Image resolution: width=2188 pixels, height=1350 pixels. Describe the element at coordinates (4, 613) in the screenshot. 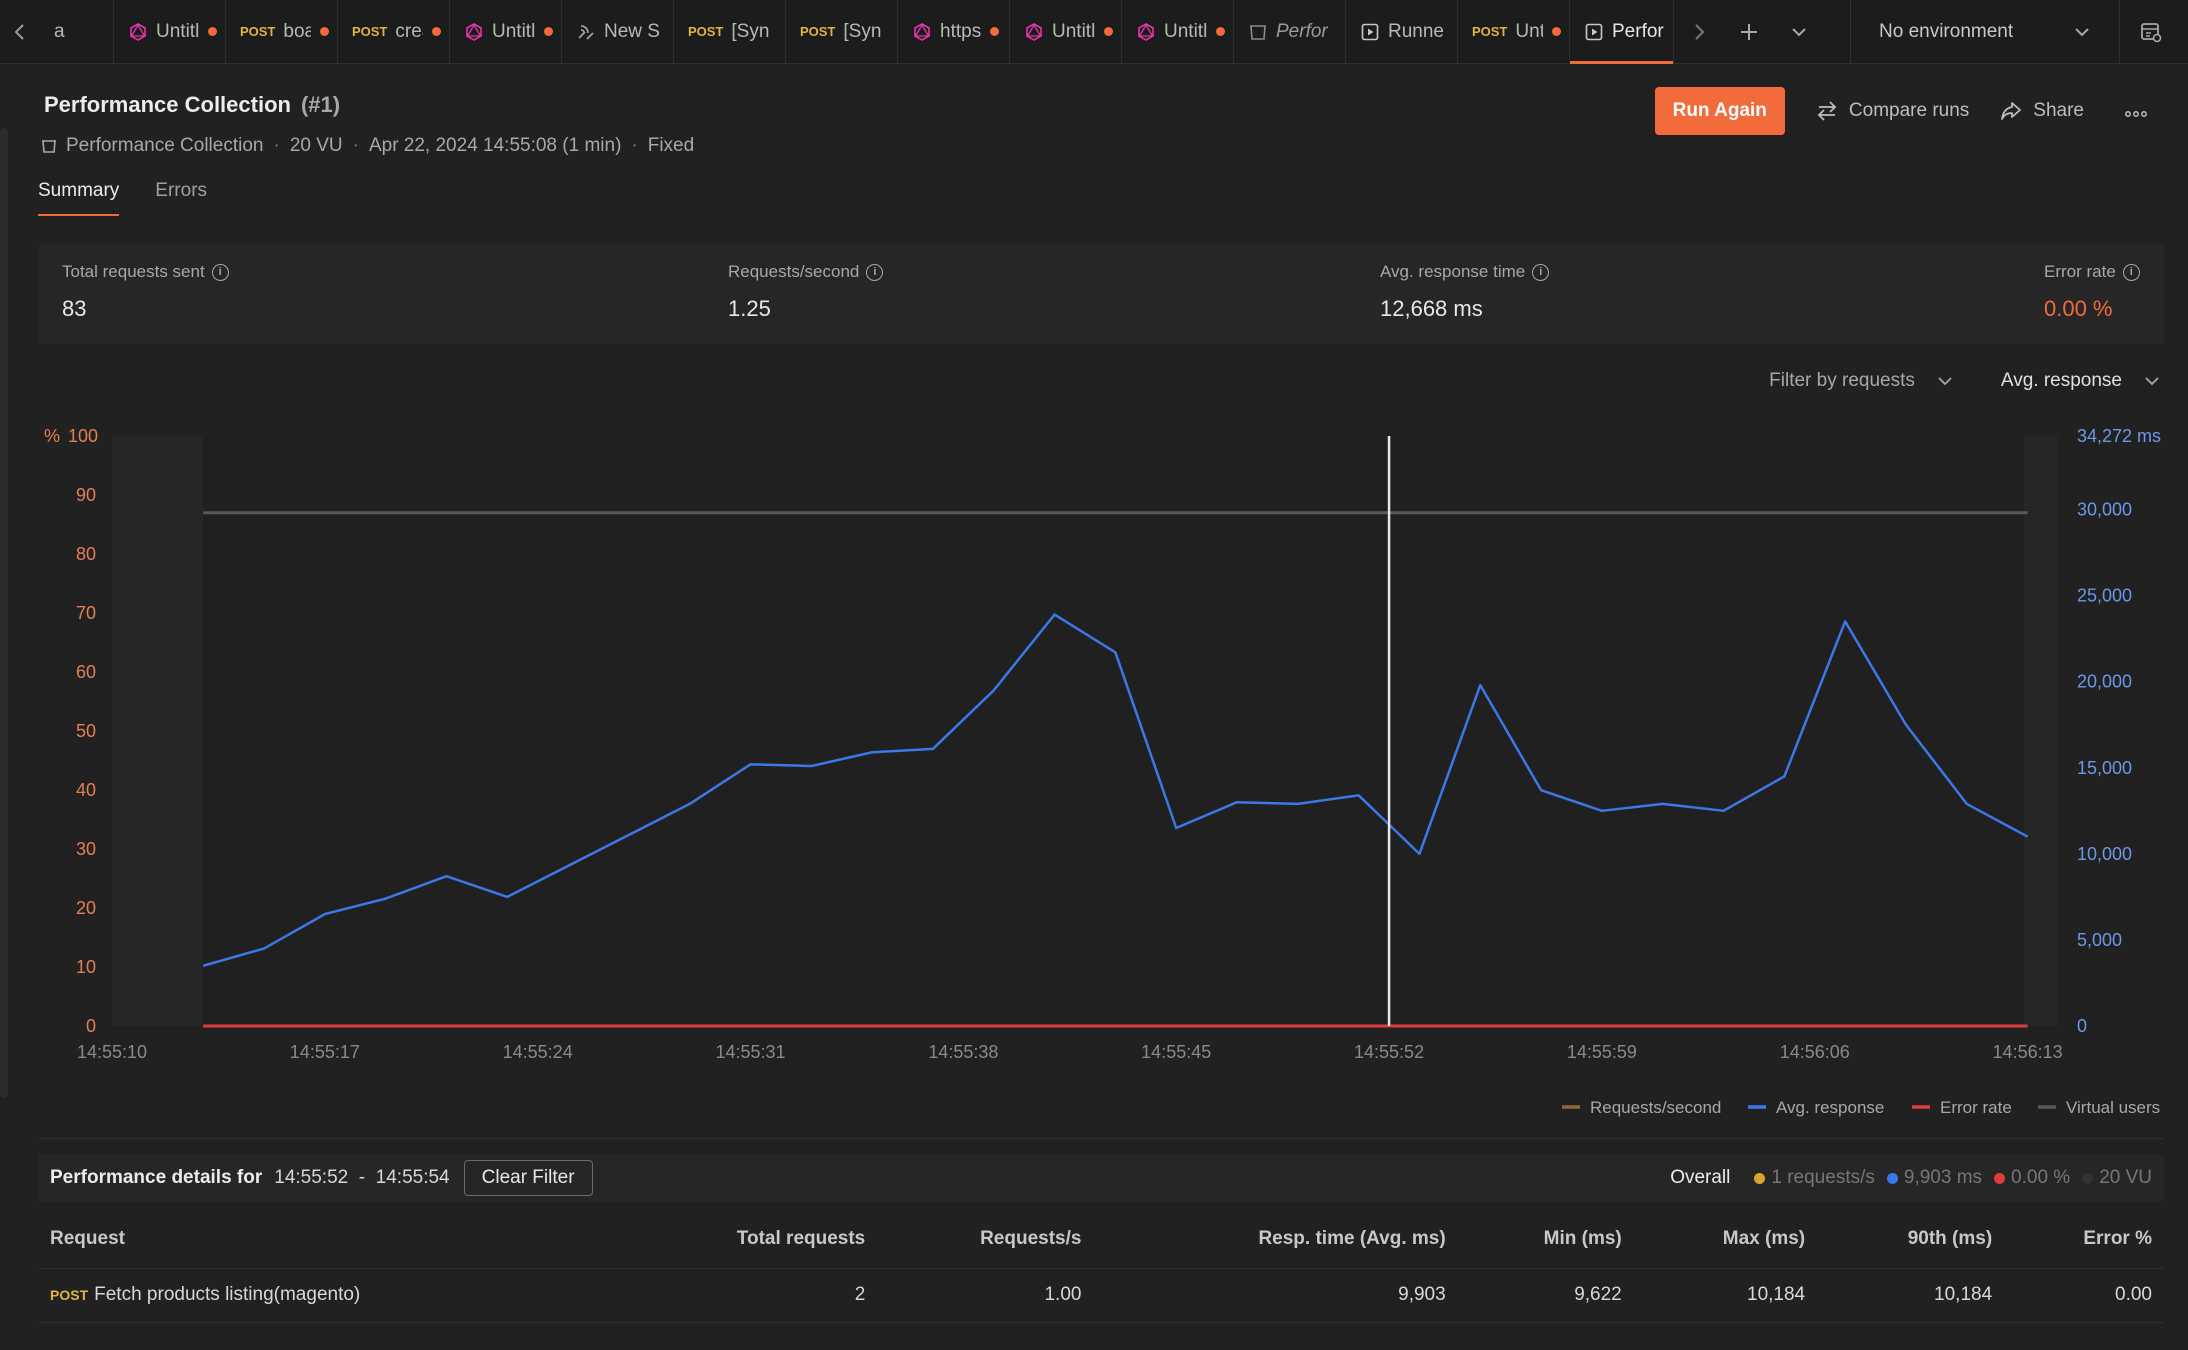

I see `sidebar-scrollbar` at that location.